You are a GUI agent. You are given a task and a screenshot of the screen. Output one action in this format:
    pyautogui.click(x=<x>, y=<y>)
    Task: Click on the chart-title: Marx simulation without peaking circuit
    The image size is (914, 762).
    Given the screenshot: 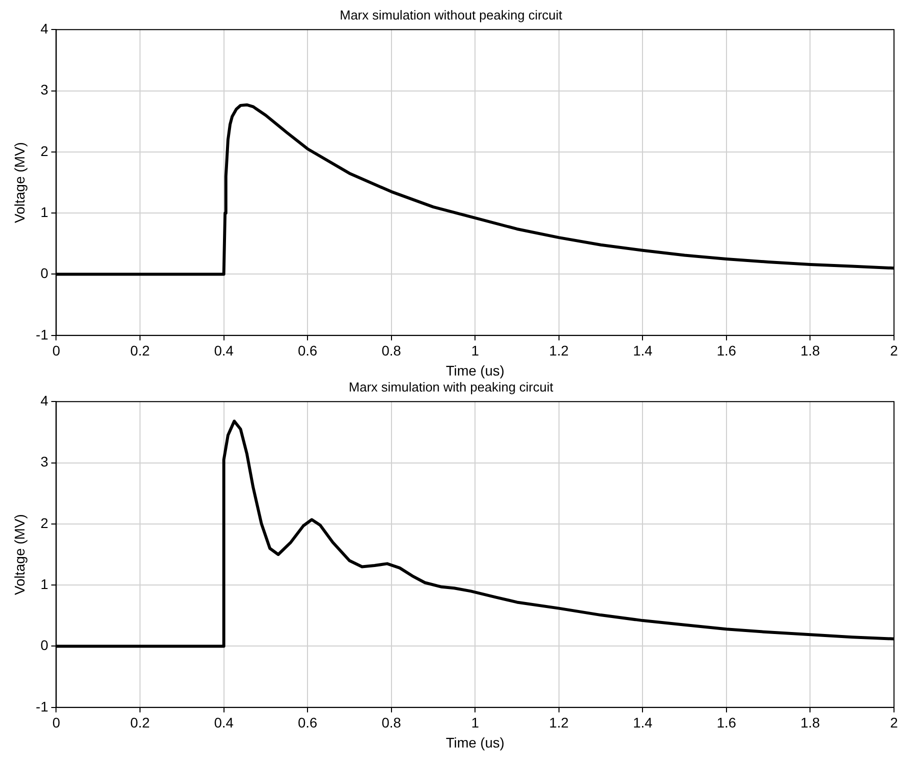 What is the action you would take?
    pyautogui.click(x=451, y=14)
    